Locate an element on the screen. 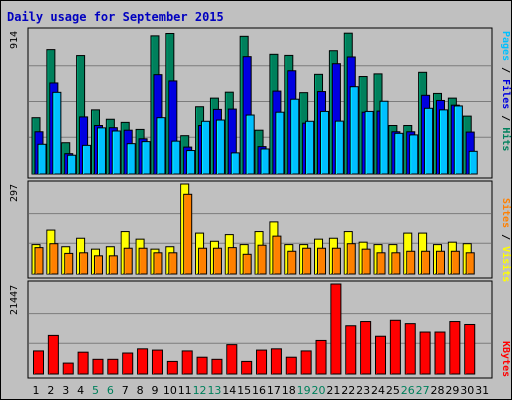 The width and height of the screenshot is (512, 401). day-label: 6 is located at coordinates (110, 390).